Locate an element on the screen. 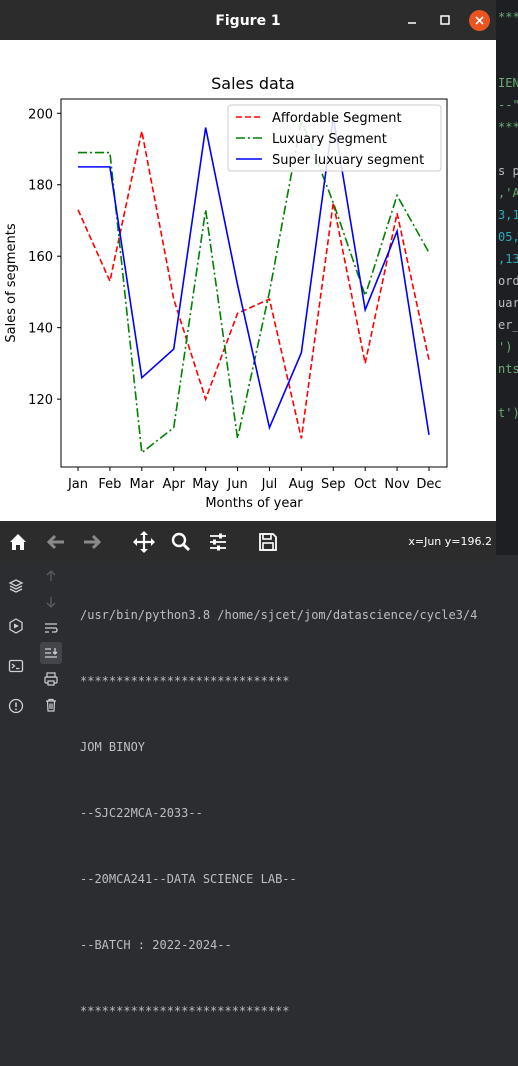 The image size is (518, 1066). y-axis-label: Sales of segments is located at coordinates (11, 282).